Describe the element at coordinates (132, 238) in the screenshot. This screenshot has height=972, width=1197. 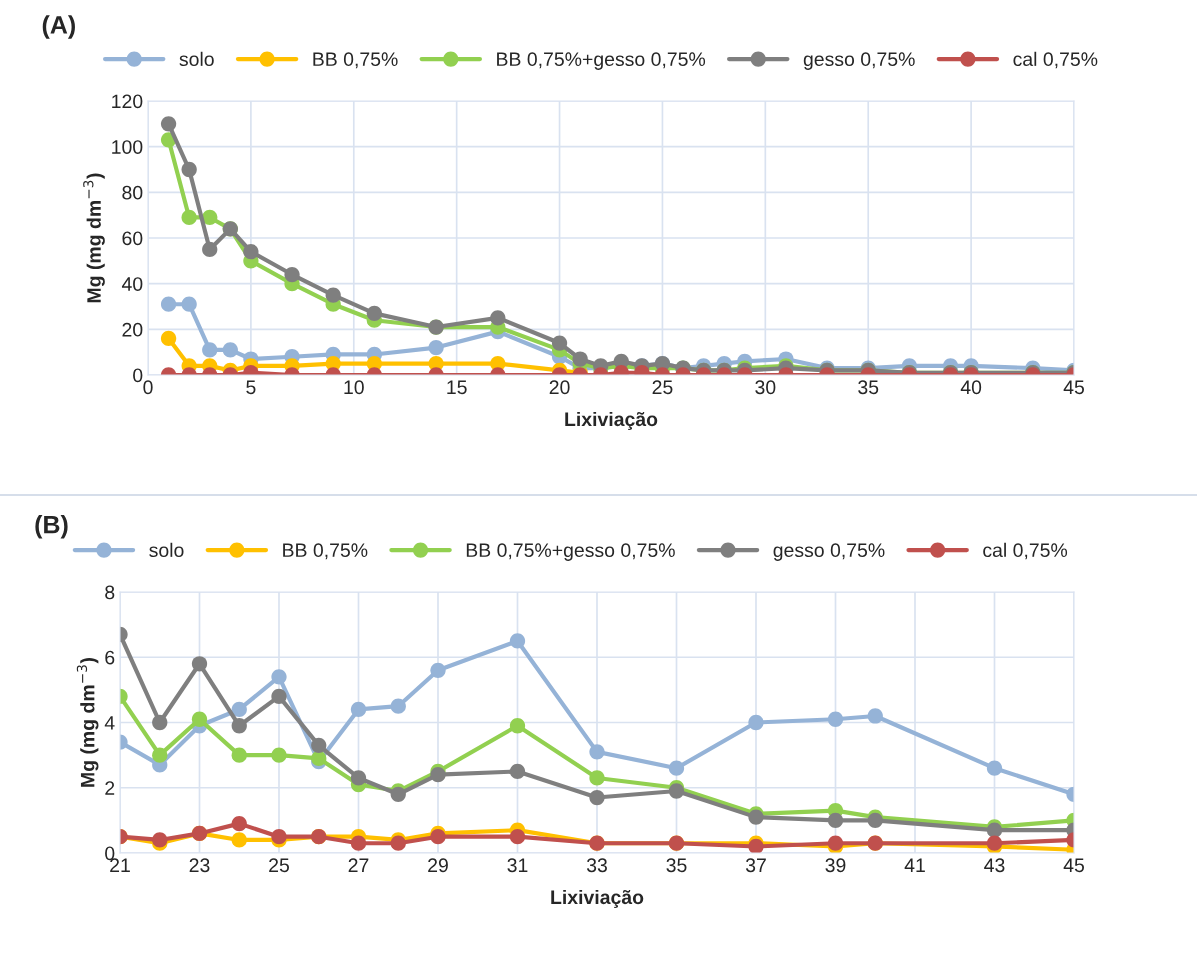
I see `y-tick-label: 60` at that location.